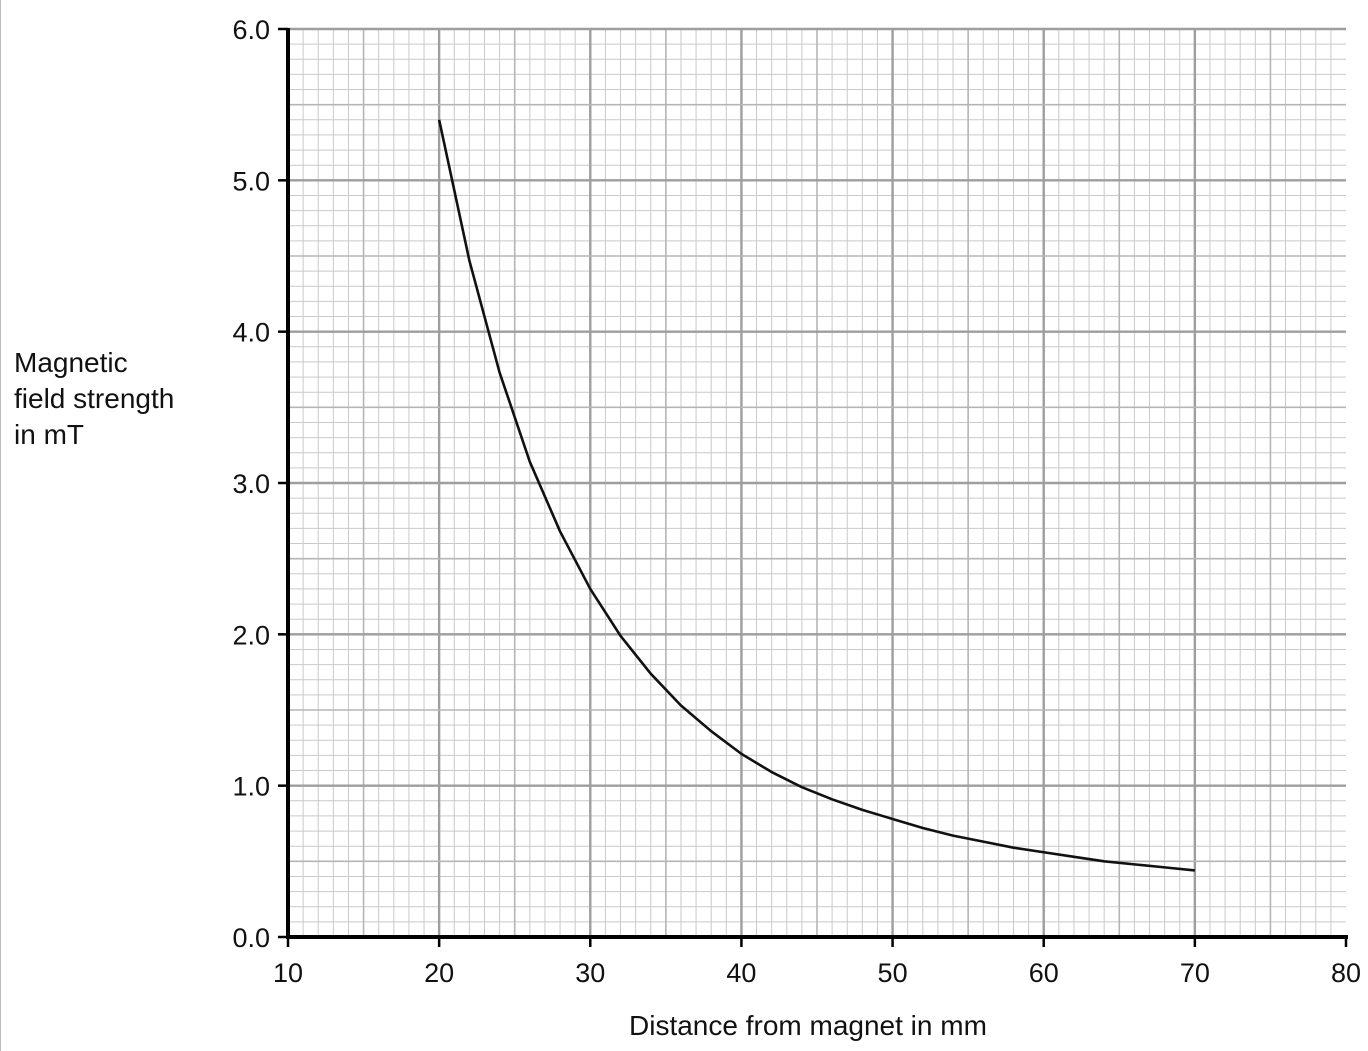 Image resolution: width=1368 pixels, height=1051 pixels. What do you see at coordinates (741, 973) in the screenshot?
I see `x-tick-label: 40` at bounding box center [741, 973].